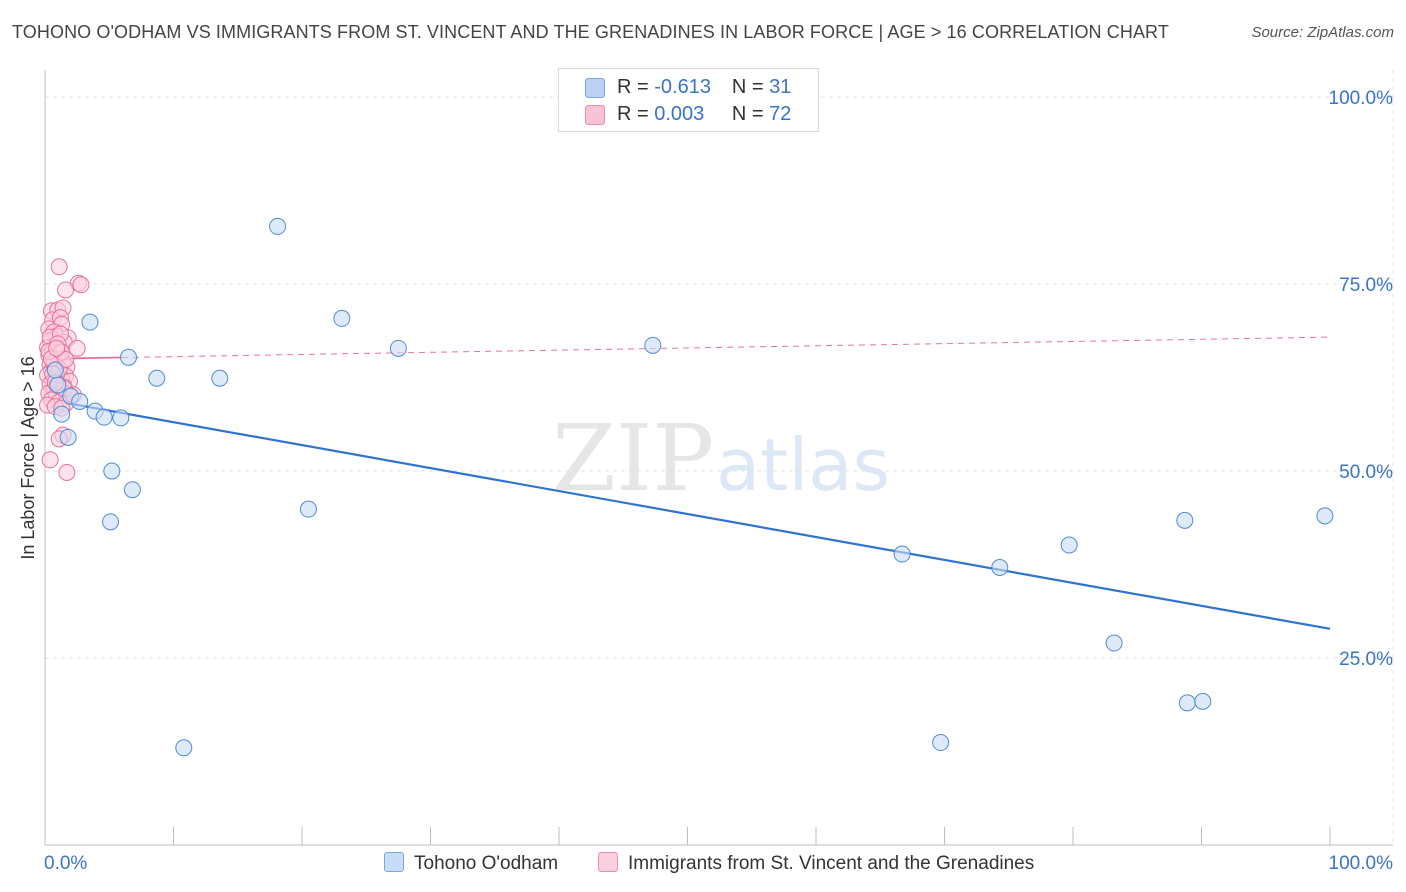 Image resolution: width=1406 pixels, height=892 pixels. I want to click on y-tick-label: 25.0%, so click(1366, 659).